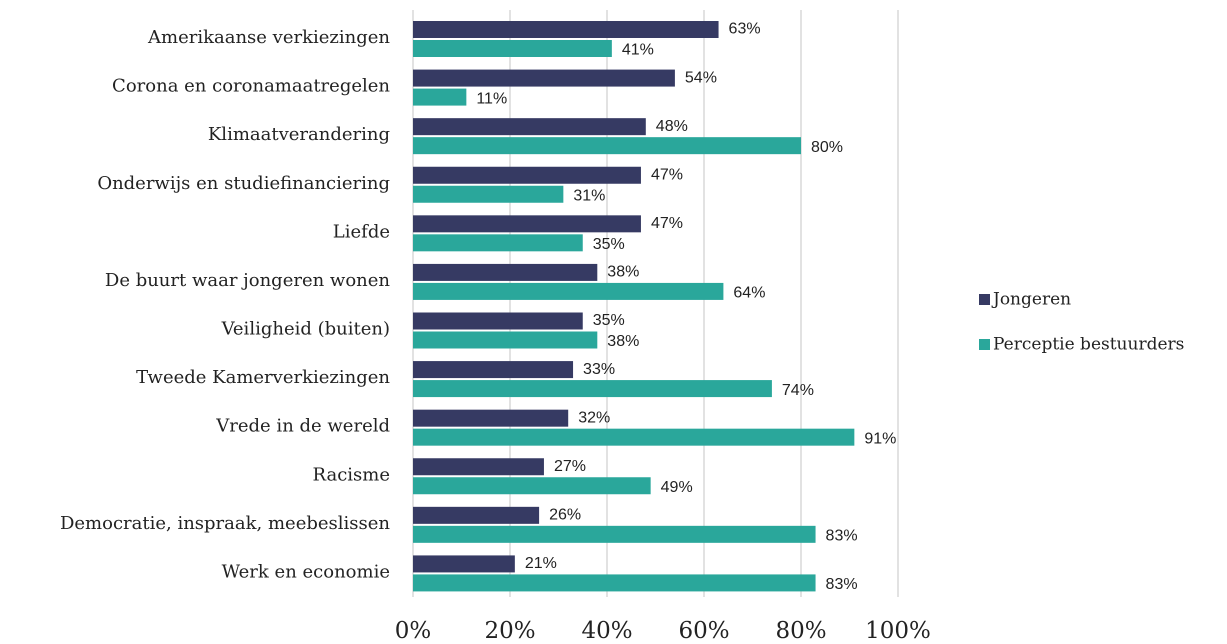 The width and height of the screenshot is (1227, 644). I want to click on category-label: Amerikaanse verkiezingen, so click(268, 37).